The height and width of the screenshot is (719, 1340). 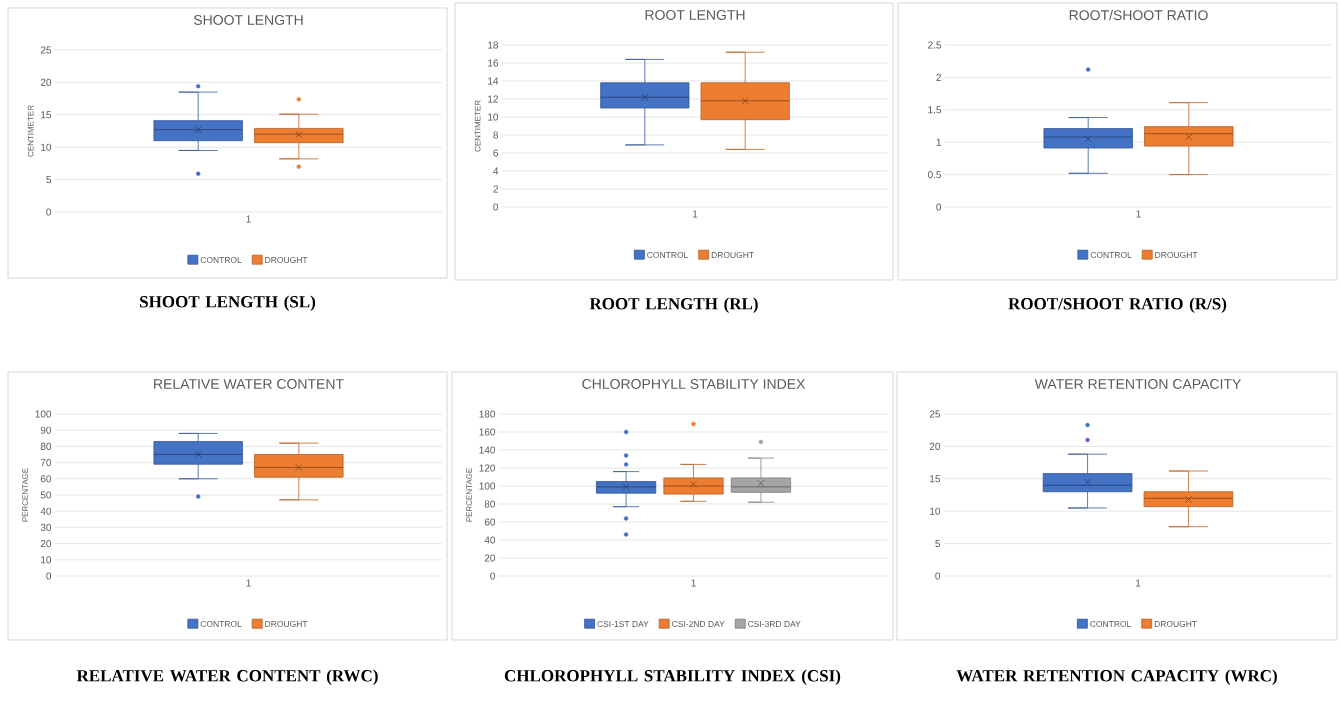 What do you see at coordinates (934, 175) in the screenshot?
I see `y-tick-label: 0.5` at bounding box center [934, 175].